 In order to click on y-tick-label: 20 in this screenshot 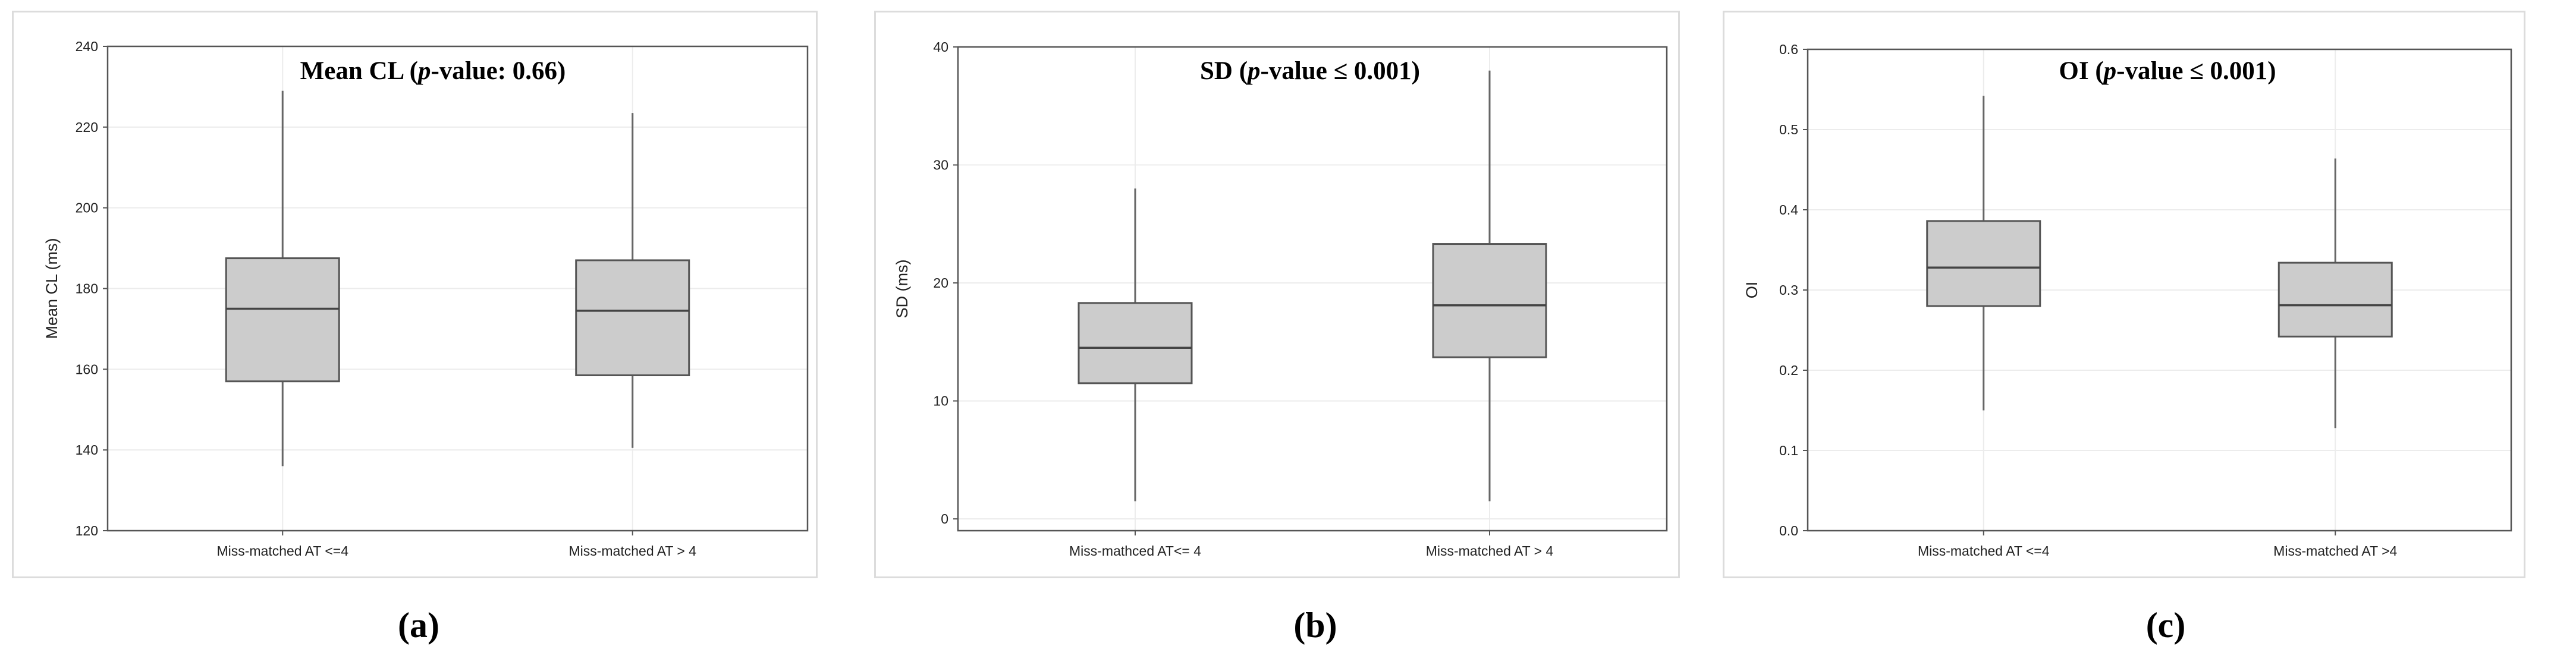, I will do `click(940, 283)`.